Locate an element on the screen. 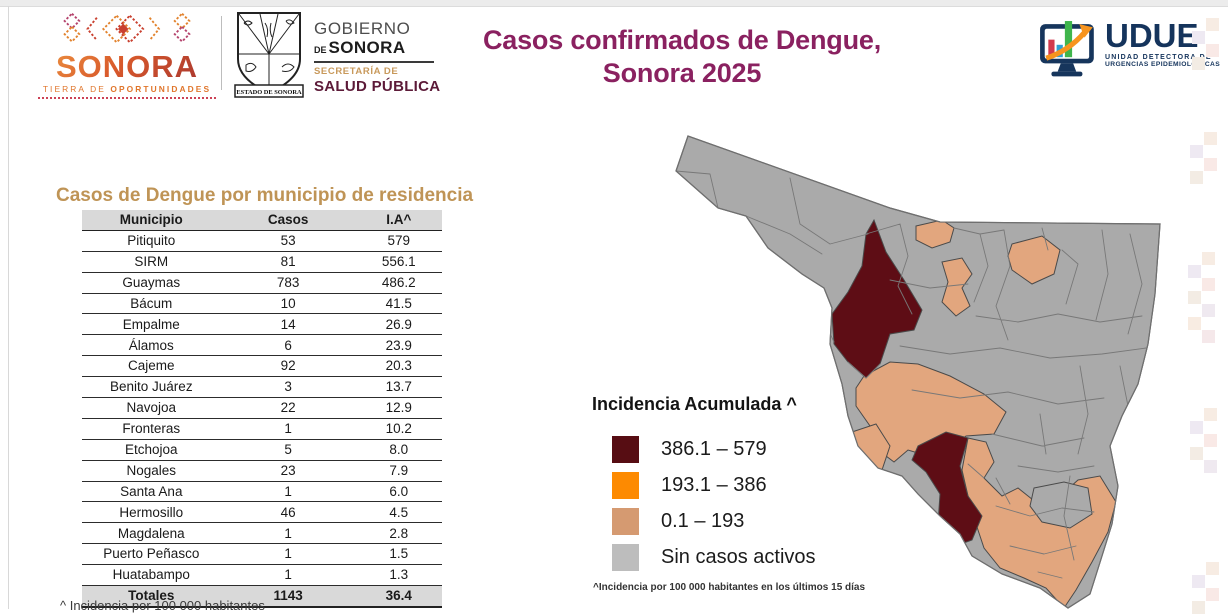 The height and width of the screenshot is (616, 1228). col-header-casos: Casos is located at coordinates (288, 220).